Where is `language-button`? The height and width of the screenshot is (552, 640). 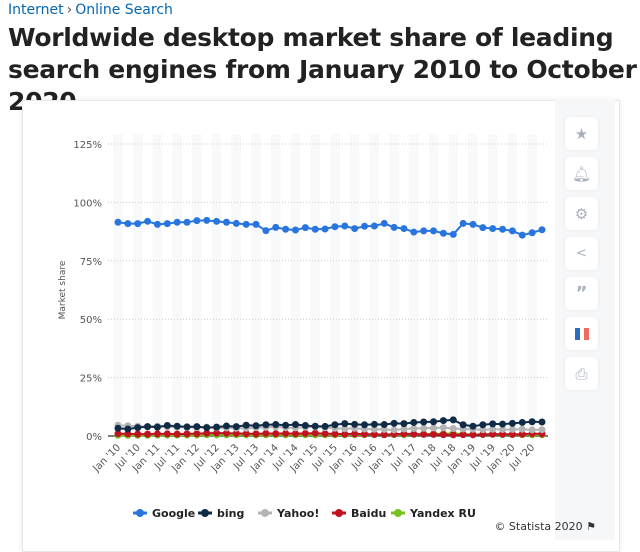 language-button is located at coordinates (581, 333).